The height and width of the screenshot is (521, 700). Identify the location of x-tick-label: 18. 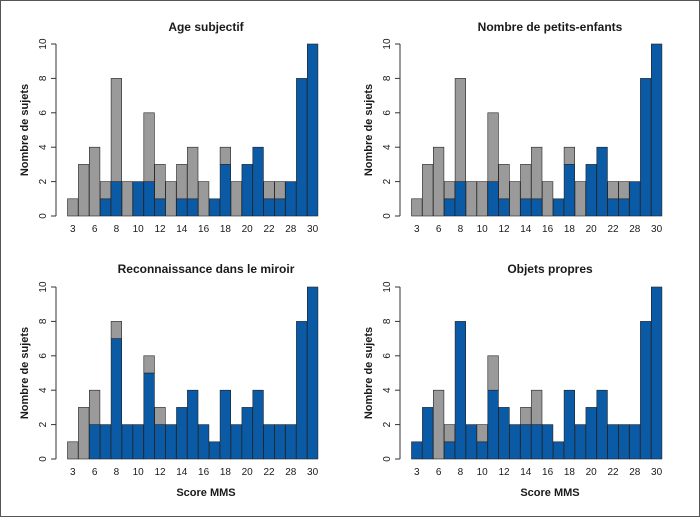
(226, 472).